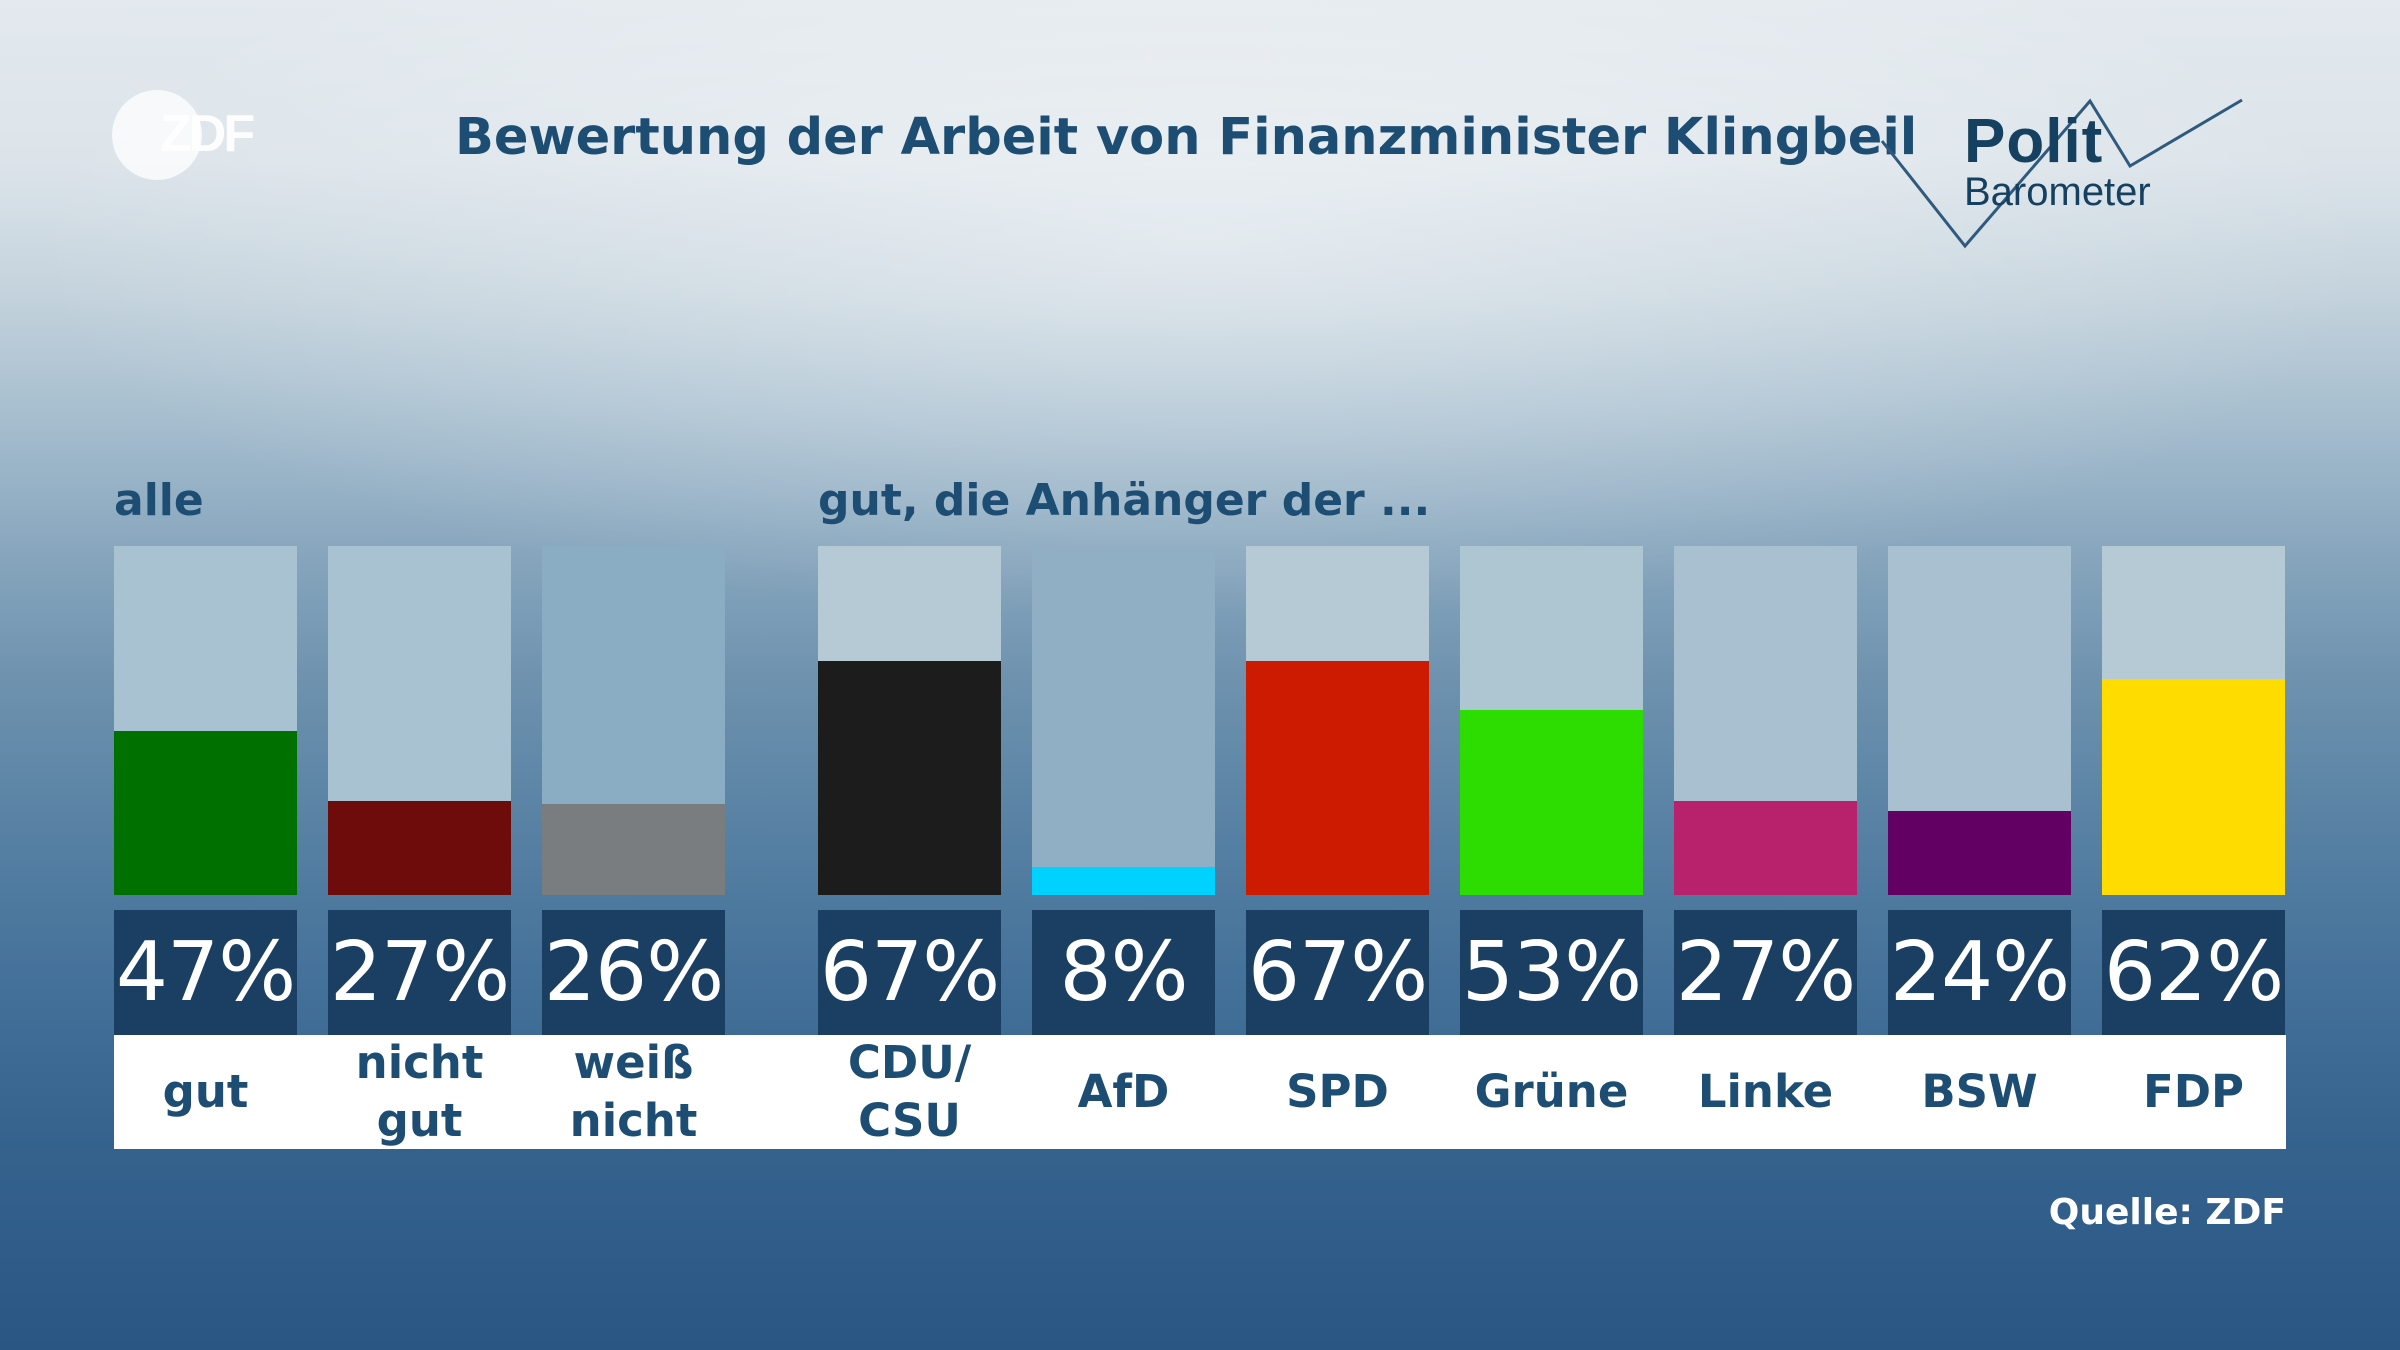  Describe the element at coordinates (157, 135) in the screenshot. I see `zdf-logo-circle` at that location.